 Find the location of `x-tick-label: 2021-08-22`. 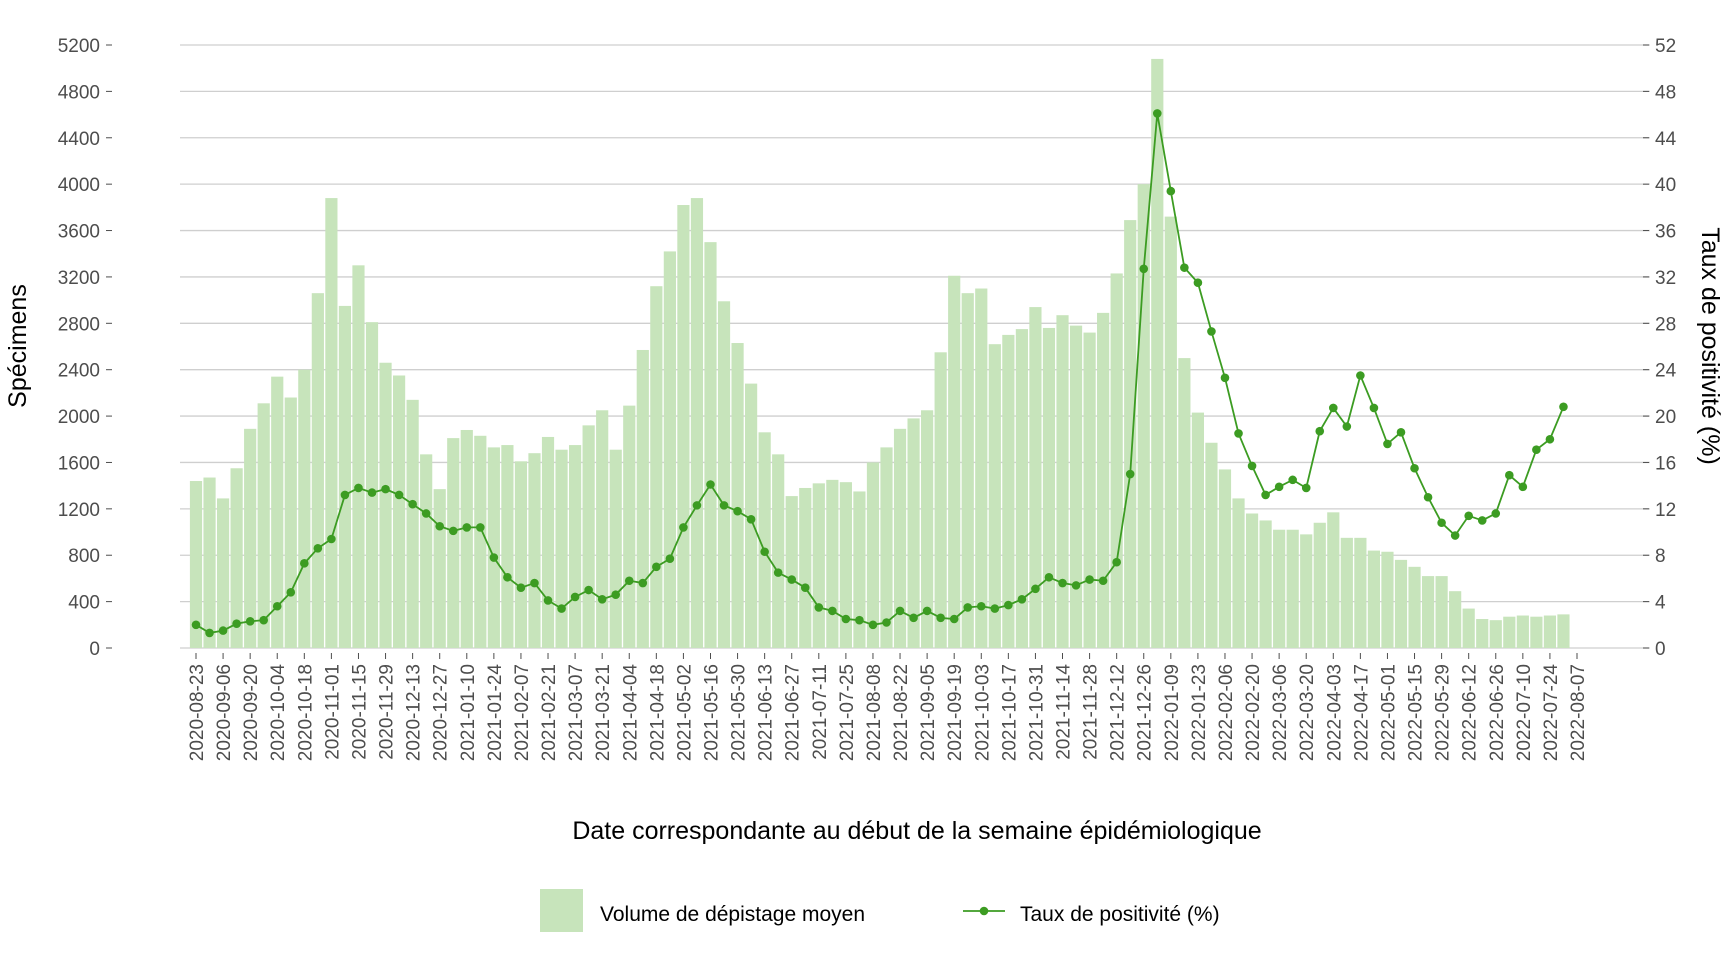

x-tick-label: 2021-08-22 is located at coordinates (901, 712).